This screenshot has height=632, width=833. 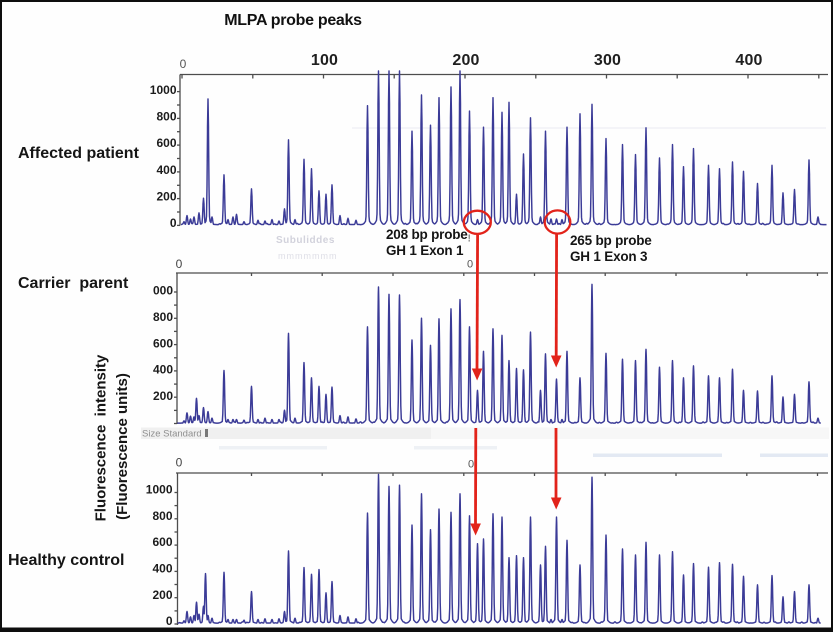 I want to click on svg-text: mmmmmmm, so click(x=307, y=256).